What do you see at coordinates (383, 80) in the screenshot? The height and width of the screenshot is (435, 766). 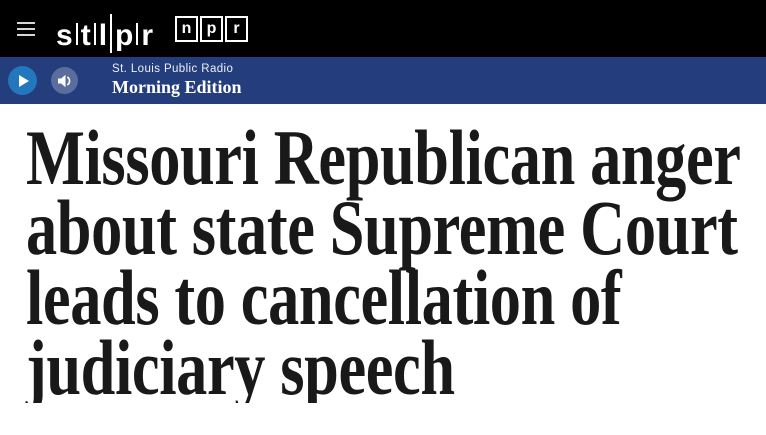 I see `audio-player-bar: St. Louis Public Radio Morning Edition` at bounding box center [383, 80].